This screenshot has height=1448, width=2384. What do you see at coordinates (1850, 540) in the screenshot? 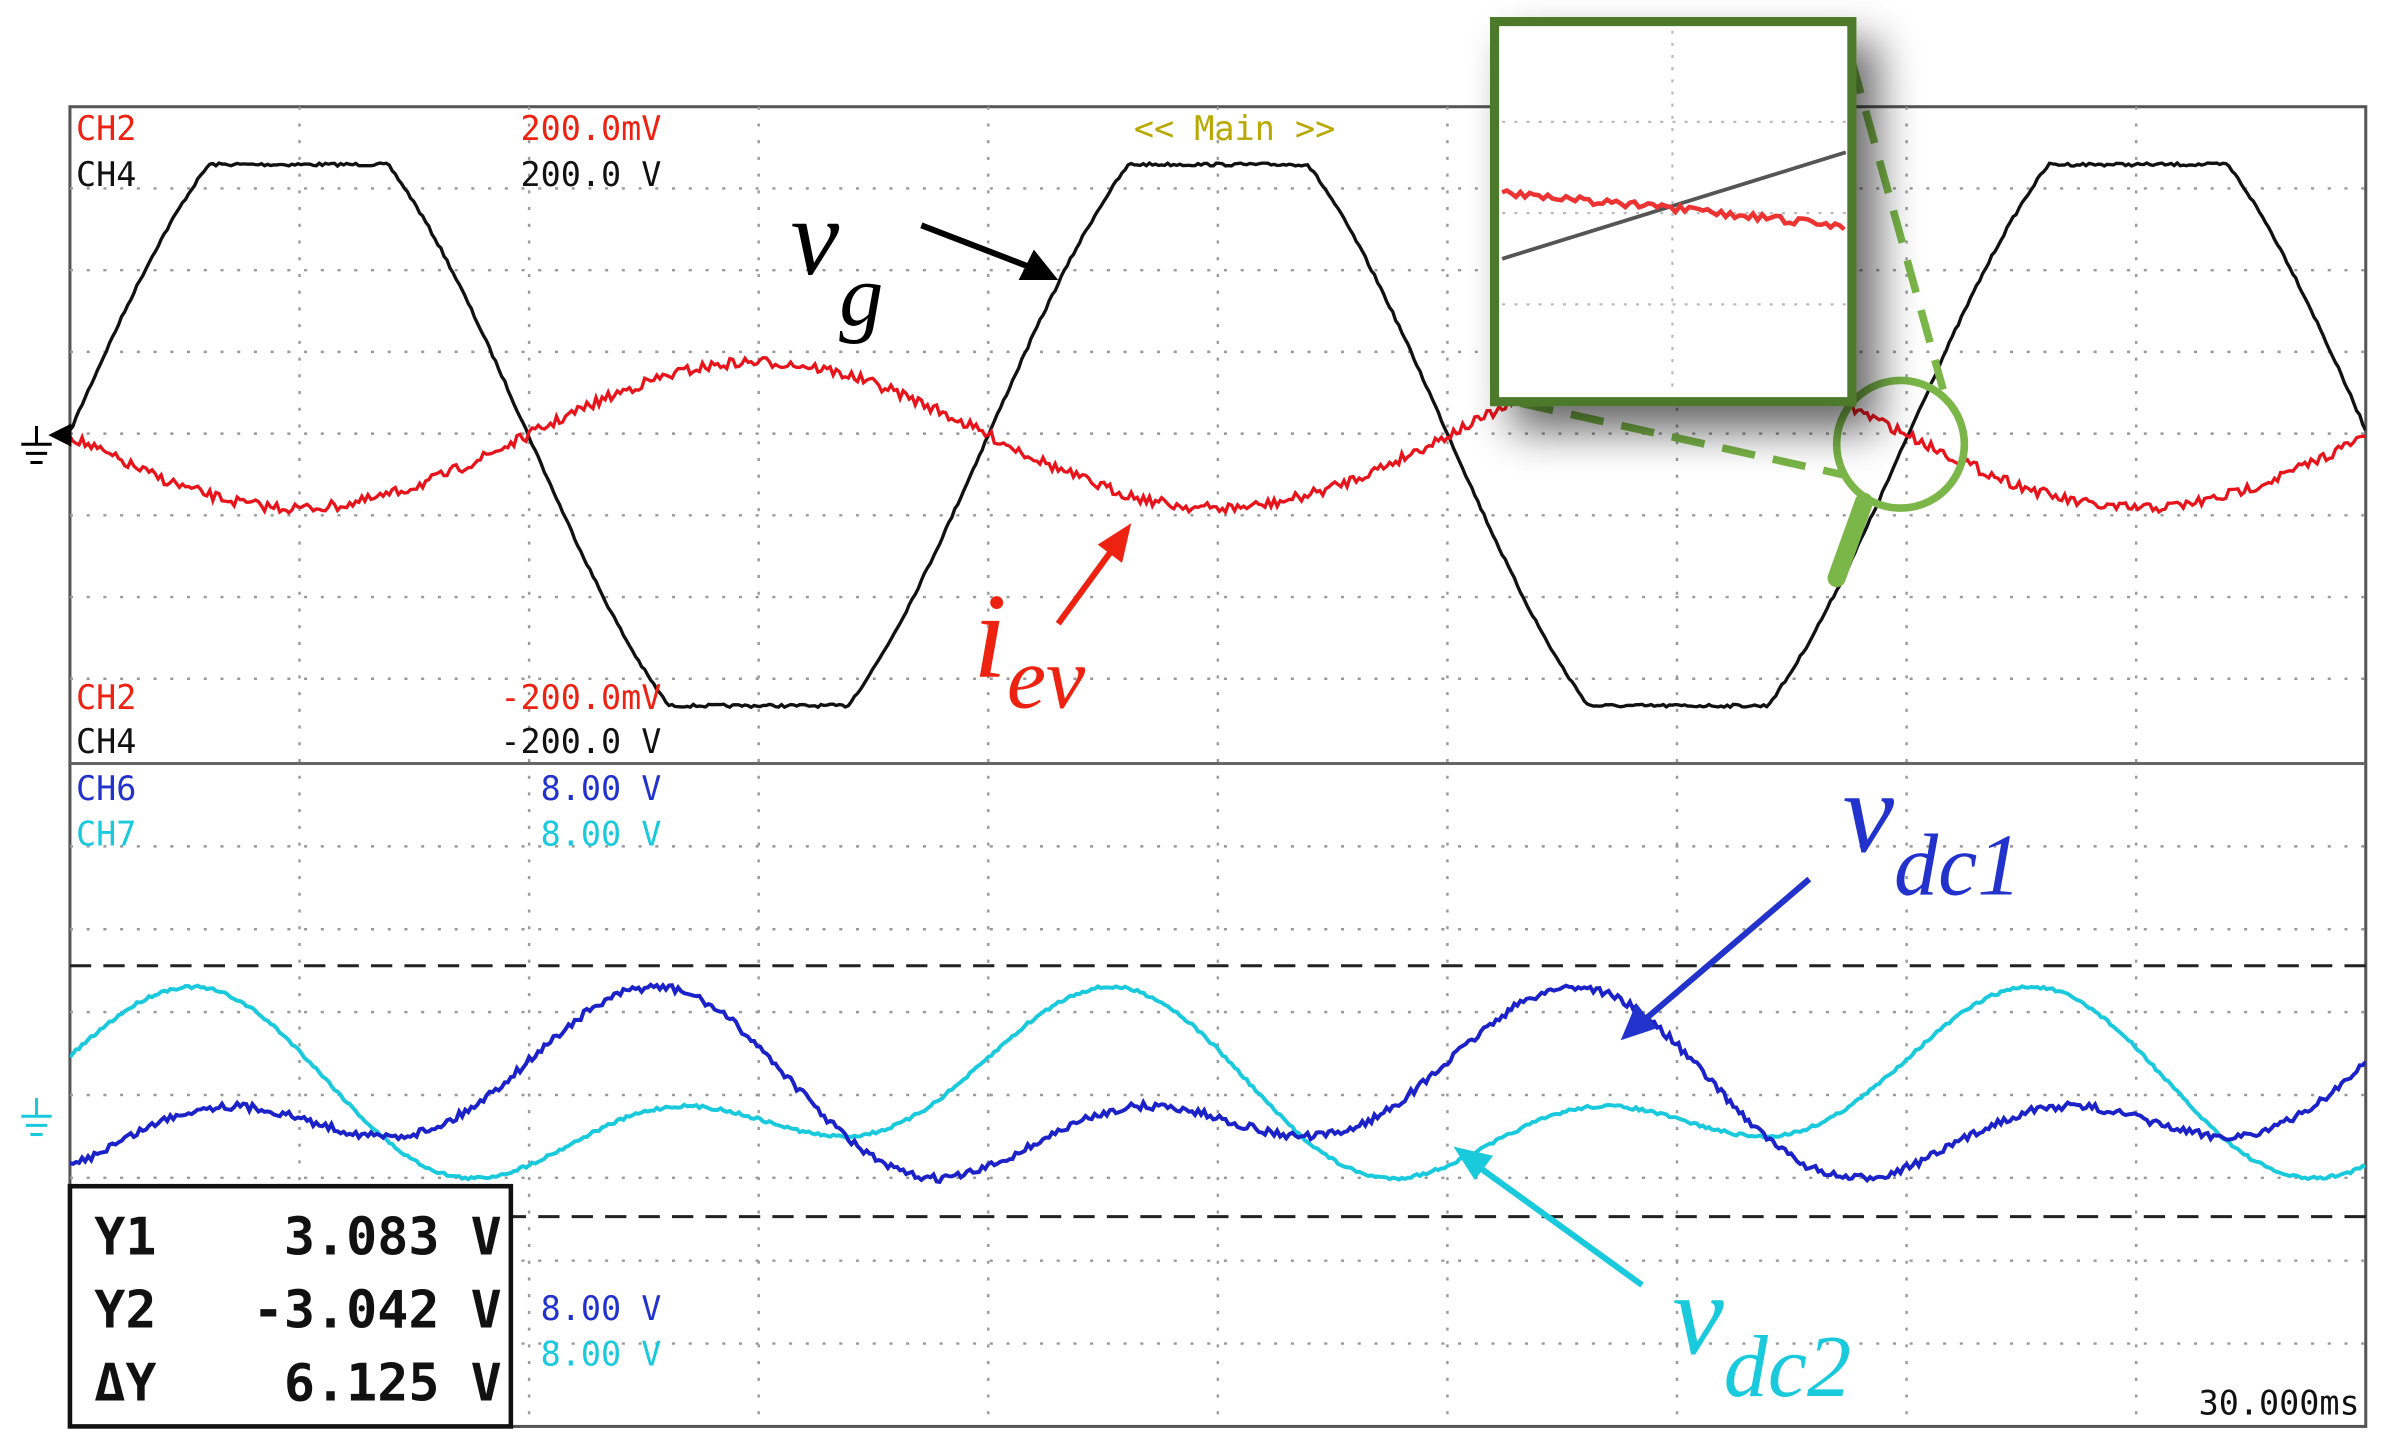
I see `magnifier-handle` at bounding box center [1850, 540].